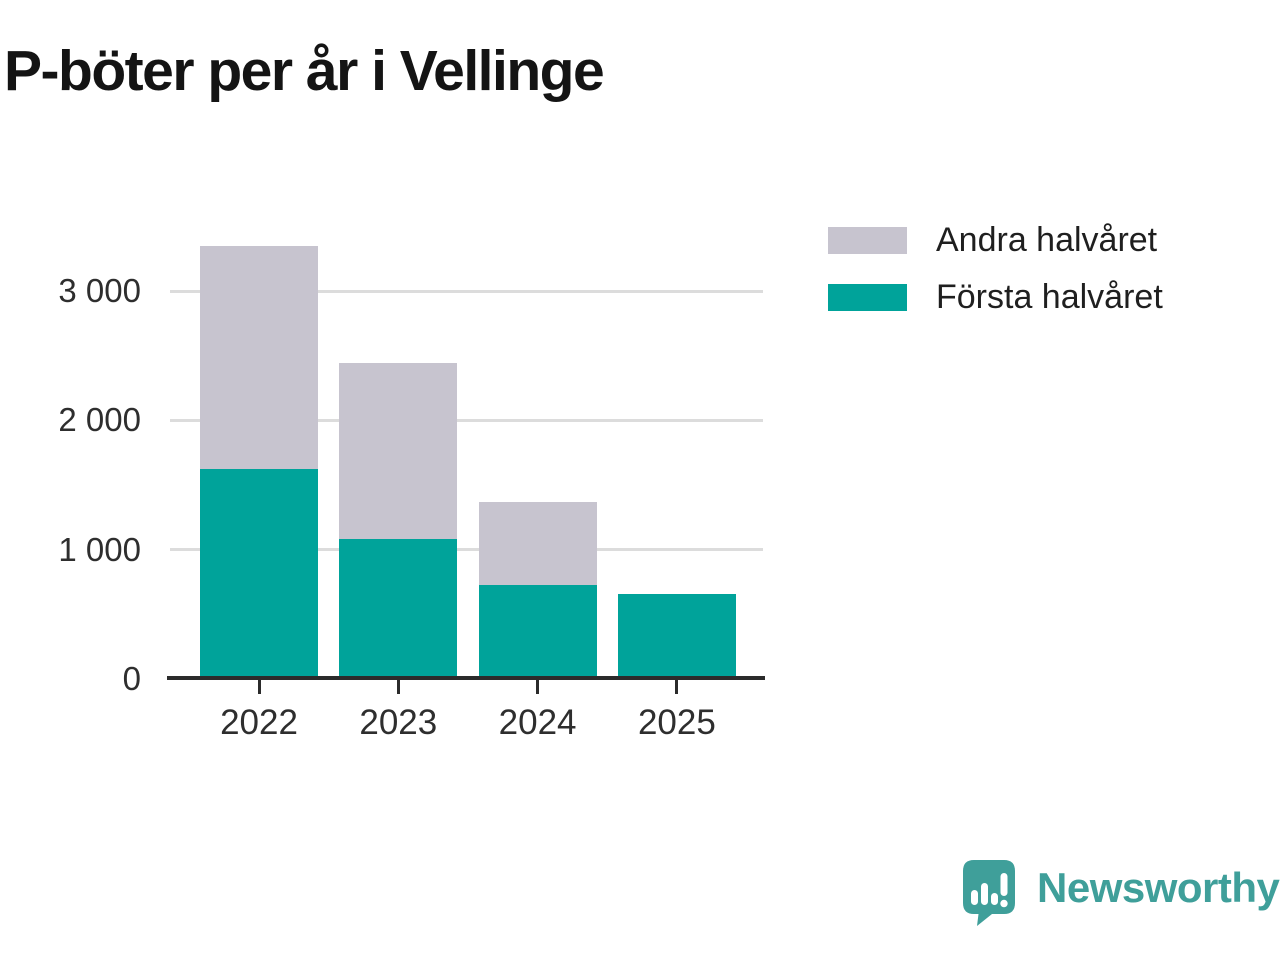 The image size is (1280, 960). Describe the element at coordinates (676, 636) in the screenshot. I see `bar-2025-första` at that location.